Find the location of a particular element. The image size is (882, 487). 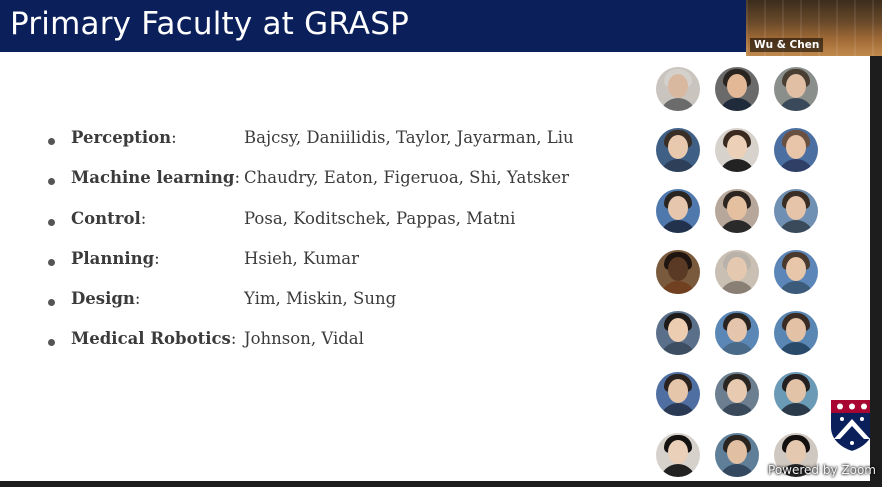

faculty-names: Chaudry, Eaton, Figeruoa, Shi, Yatsker is located at coordinates (407, 178).